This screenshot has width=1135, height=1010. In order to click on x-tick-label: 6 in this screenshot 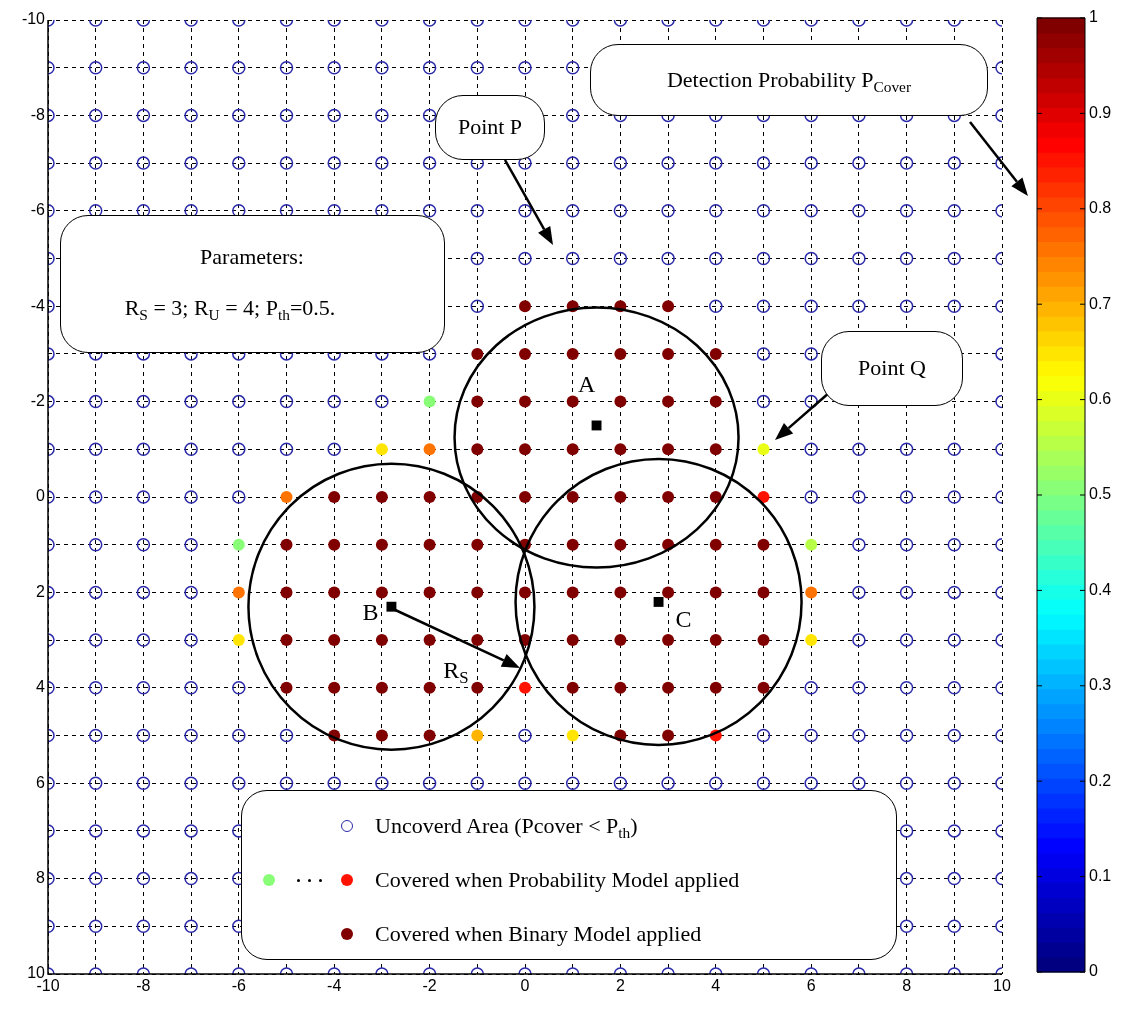, I will do `click(811, 986)`.